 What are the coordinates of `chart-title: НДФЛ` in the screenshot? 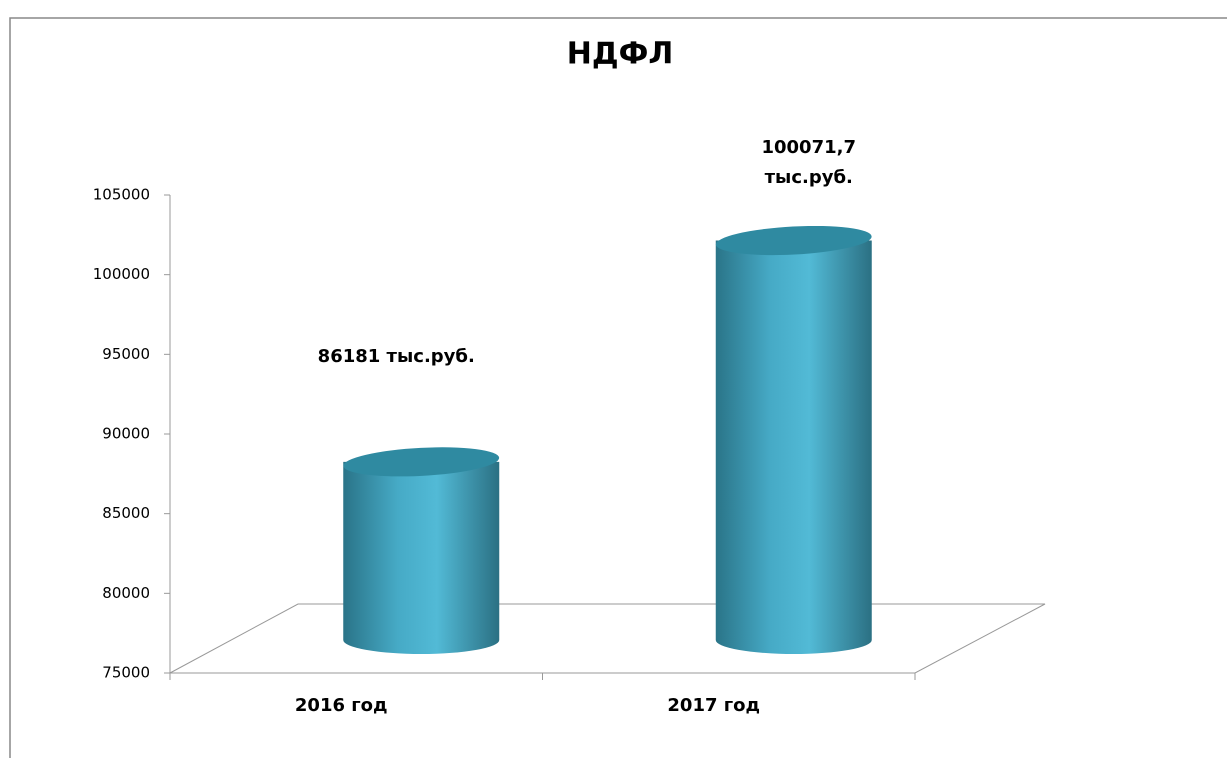 It's located at (620, 54).